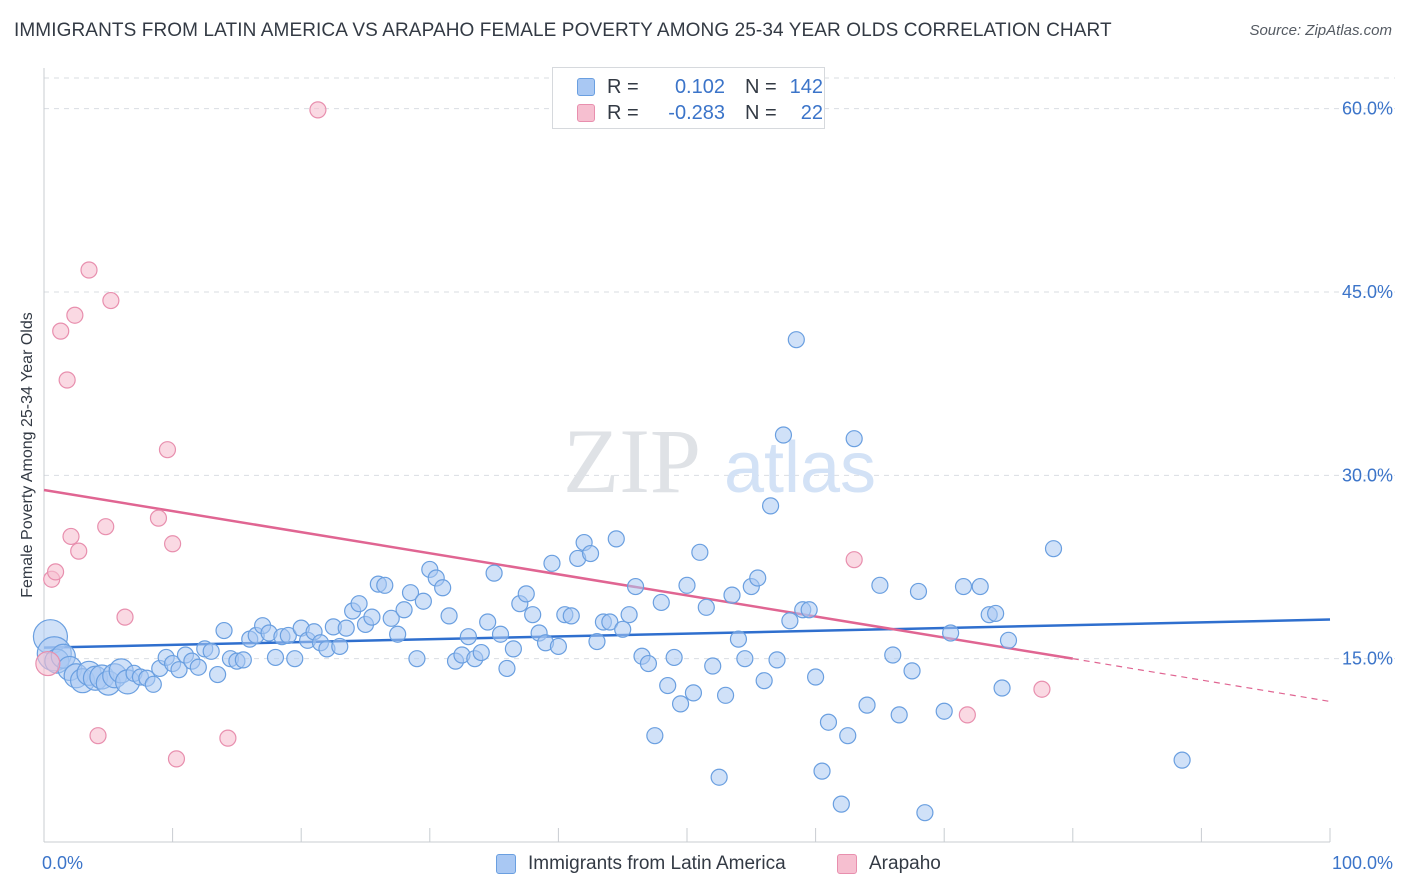 Image resolution: width=1406 pixels, height=892 pixels. I want to click on y-tick-label: 60.0%, so click(1367, 109).